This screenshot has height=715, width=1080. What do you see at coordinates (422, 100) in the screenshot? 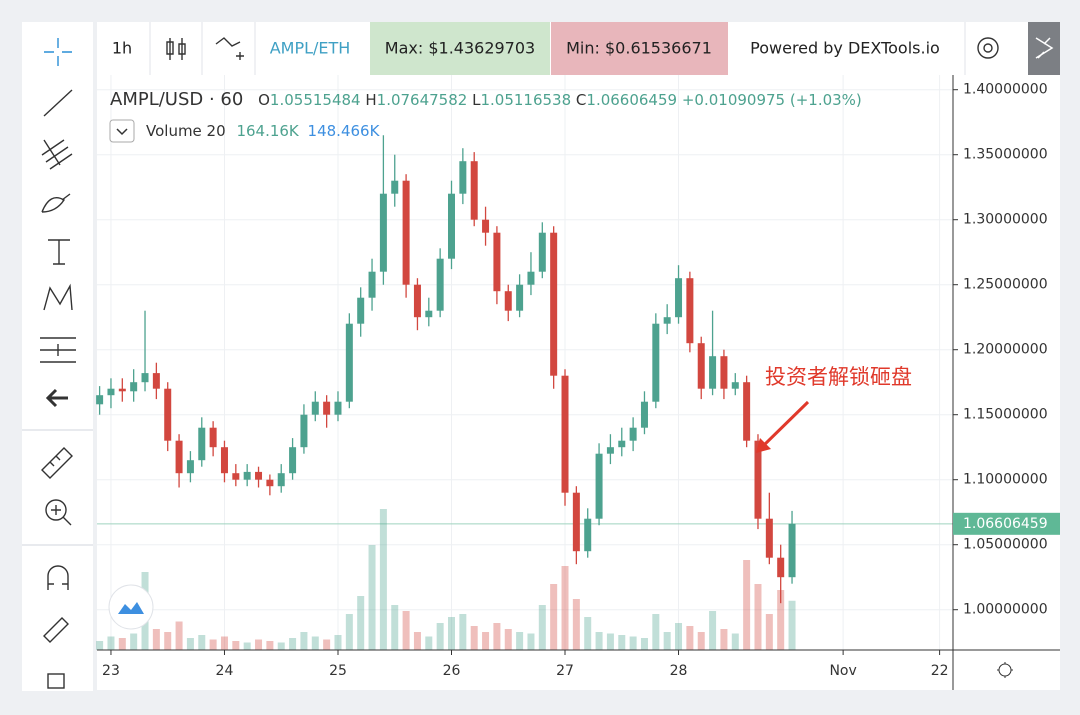
I see `ohlc-value: 1.07647582` at bounding box center [422, 100].